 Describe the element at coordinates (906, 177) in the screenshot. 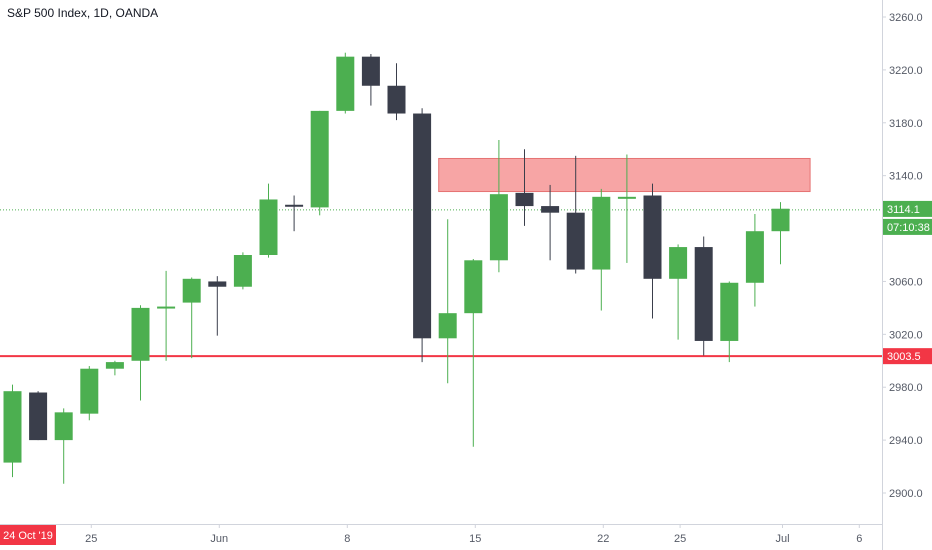

I see `y-tick-label: 3140.0` at that location.